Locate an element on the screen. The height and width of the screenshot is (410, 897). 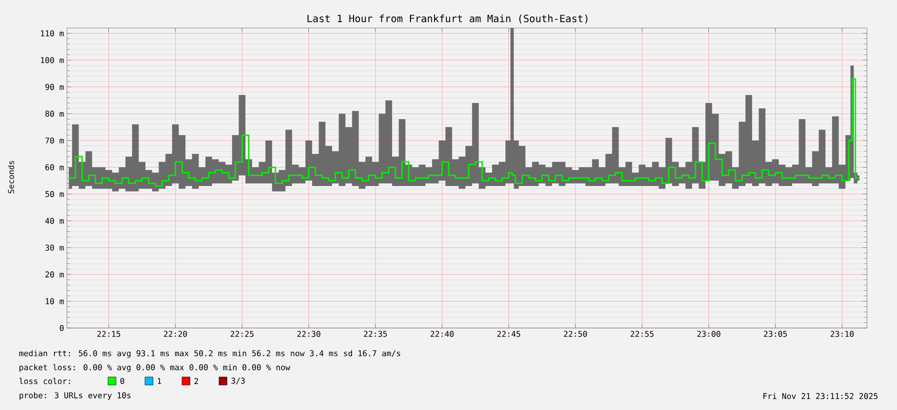
y-tick-label: 70 m is located at coordinates (54, 140).